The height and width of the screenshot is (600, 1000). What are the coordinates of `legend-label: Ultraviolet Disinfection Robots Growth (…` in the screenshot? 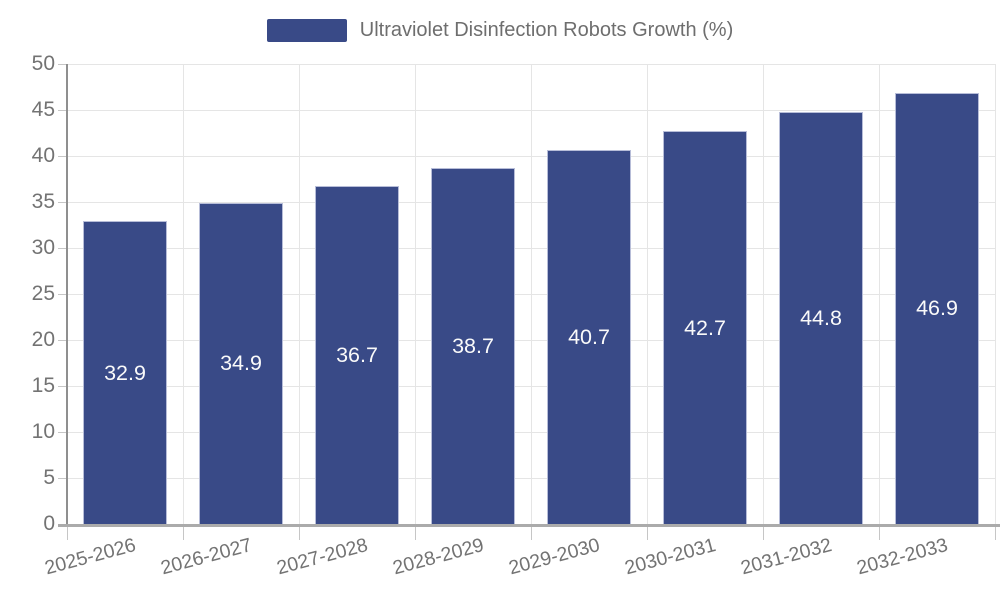 It's located at (546, 29).